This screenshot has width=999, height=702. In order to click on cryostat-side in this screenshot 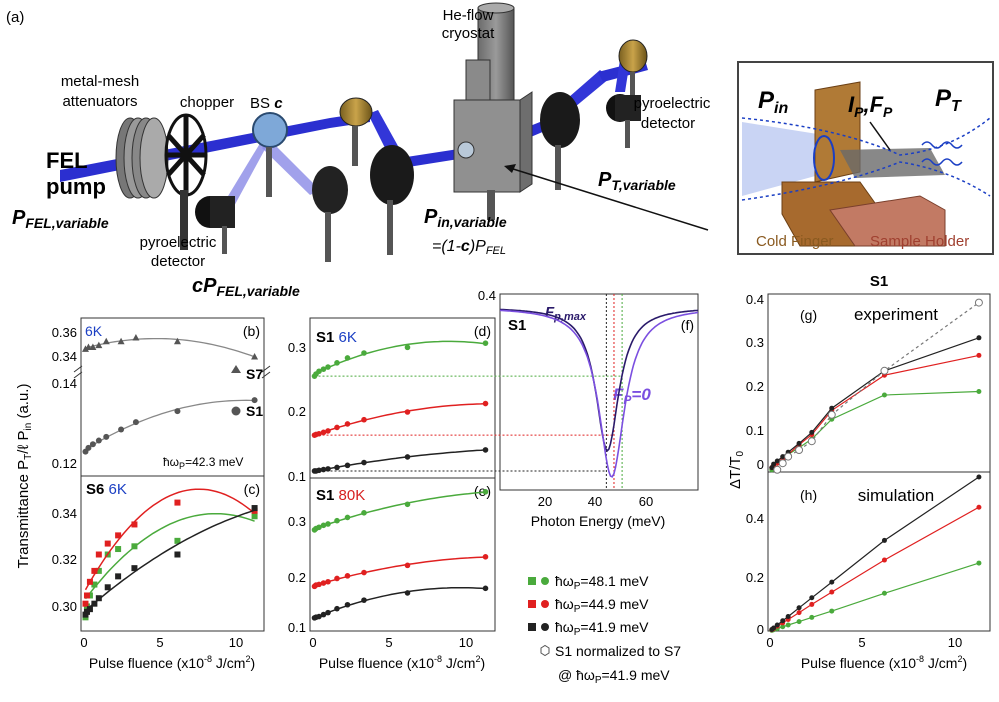, I will do `click(526, 142)`.